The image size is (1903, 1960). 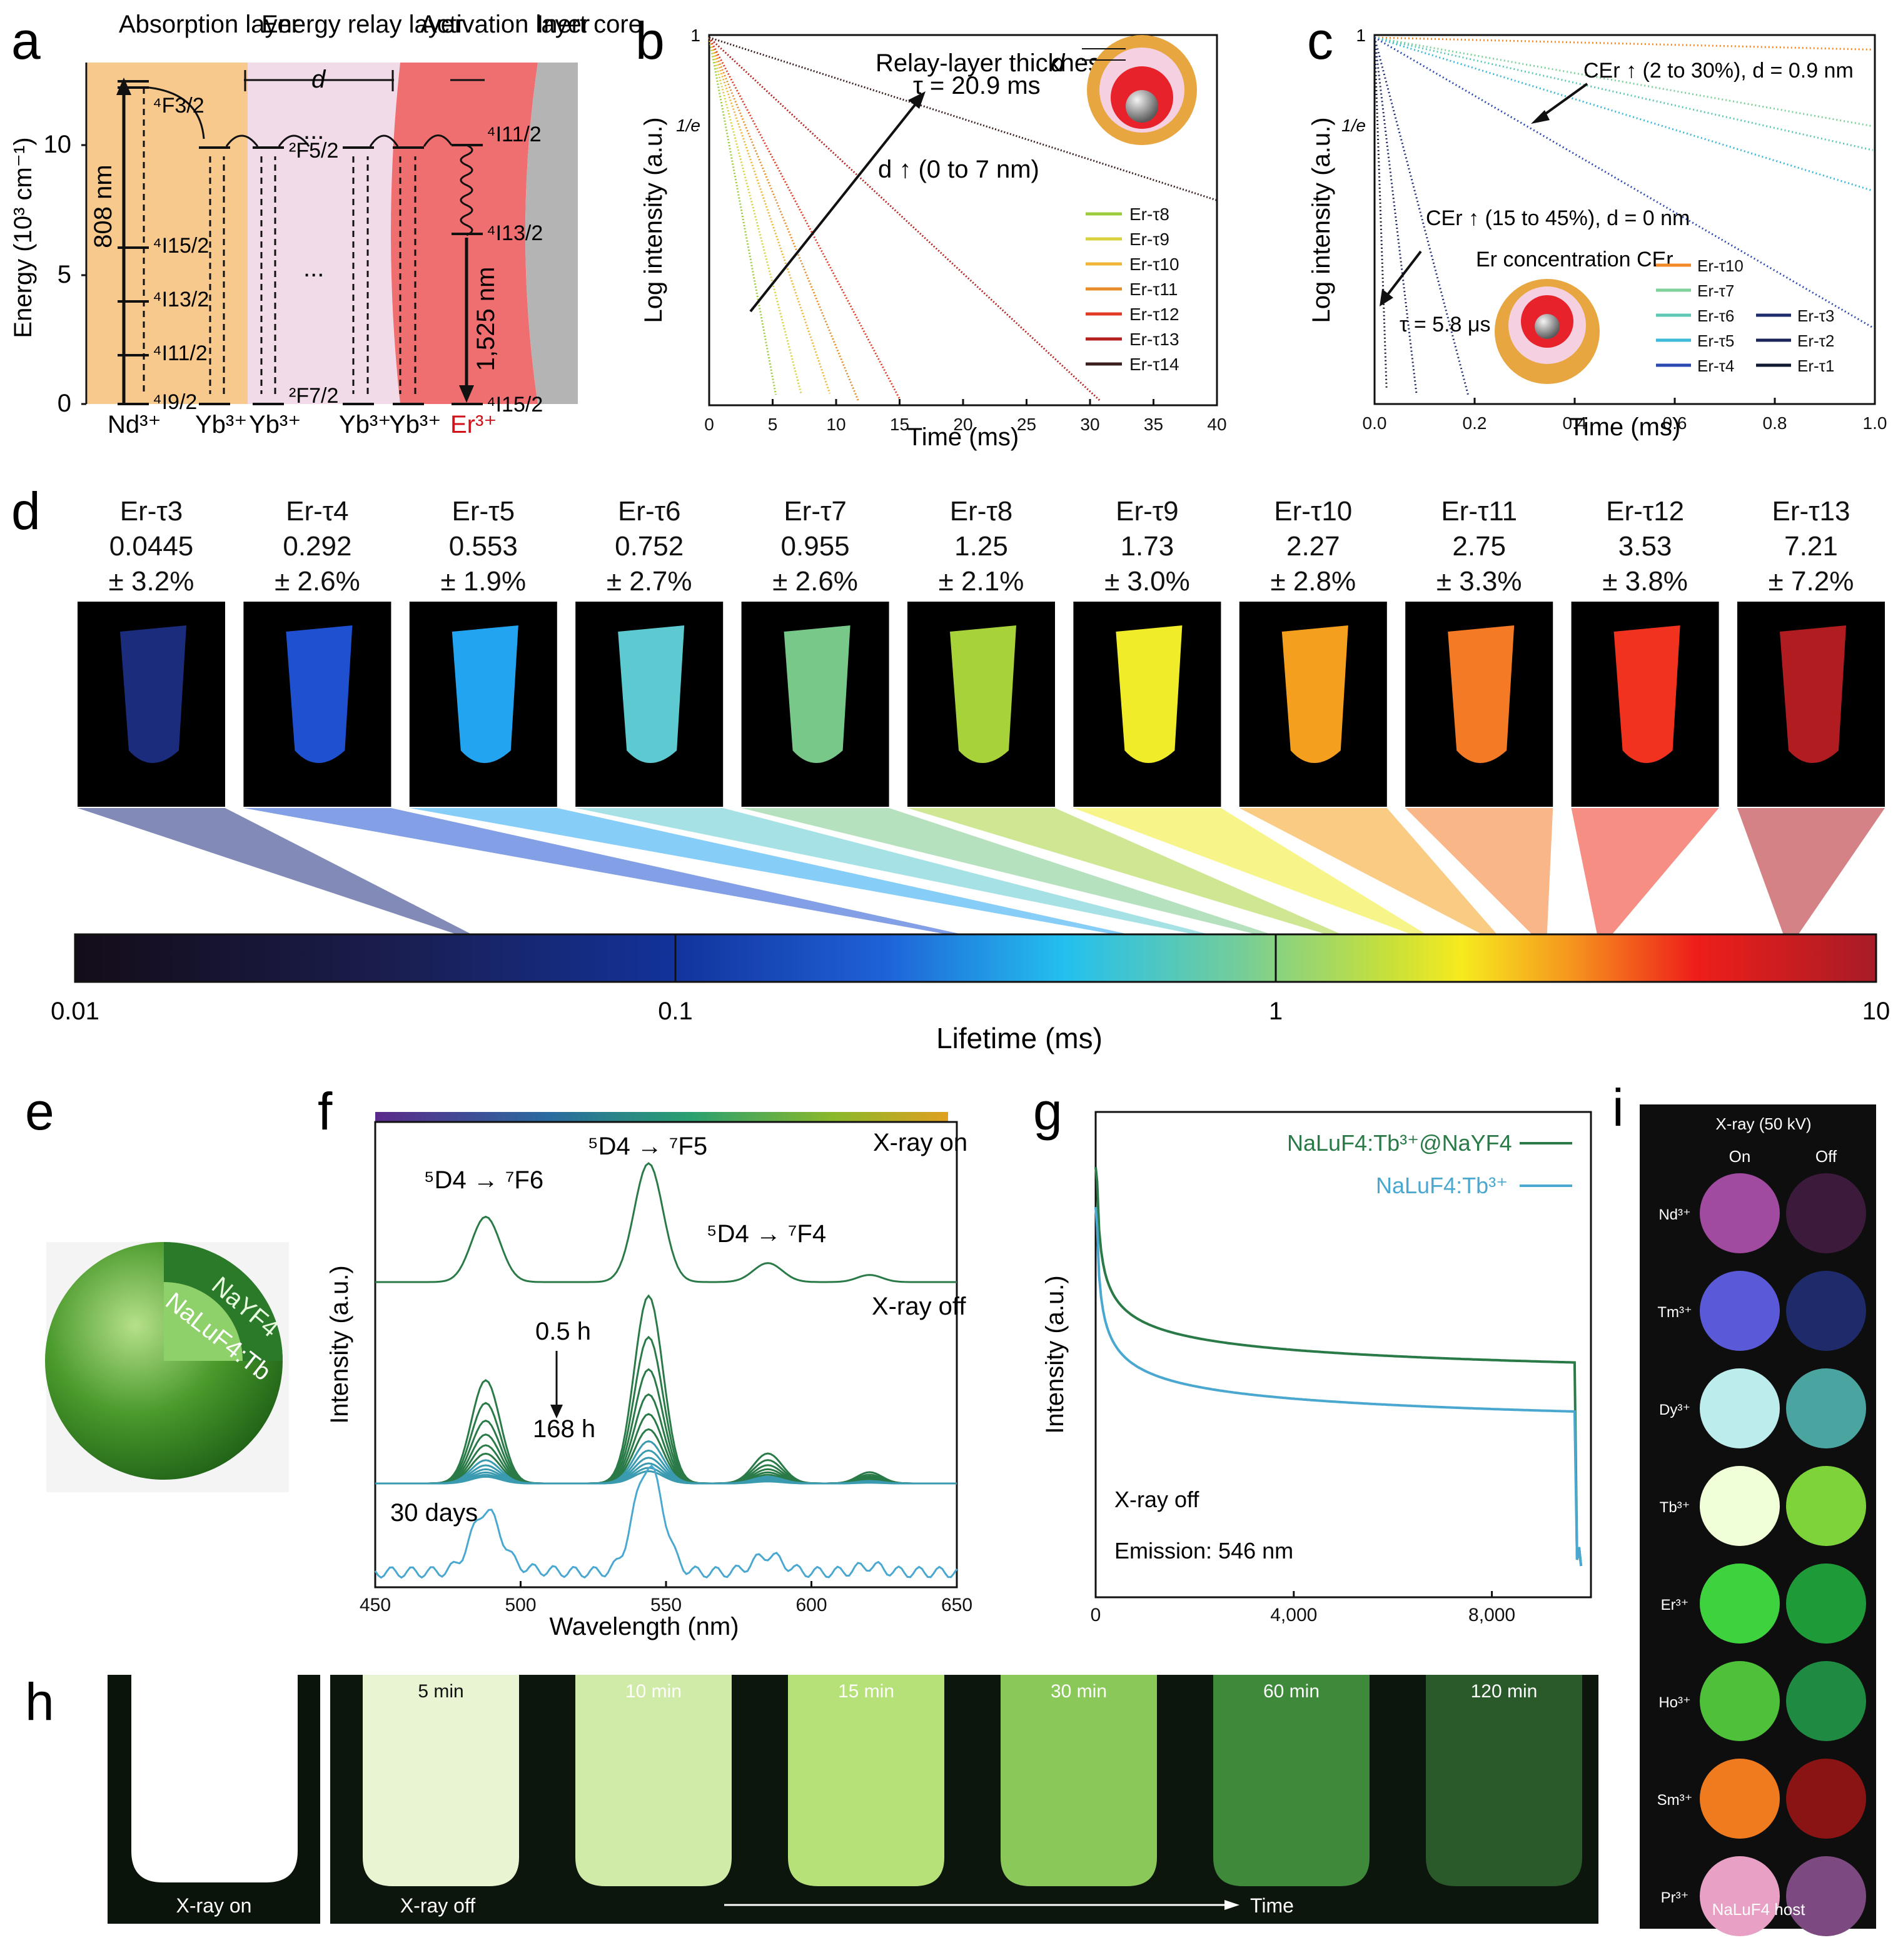 I want to click on sample-error-5: ± 2.1%, so click(x=981, y=581).